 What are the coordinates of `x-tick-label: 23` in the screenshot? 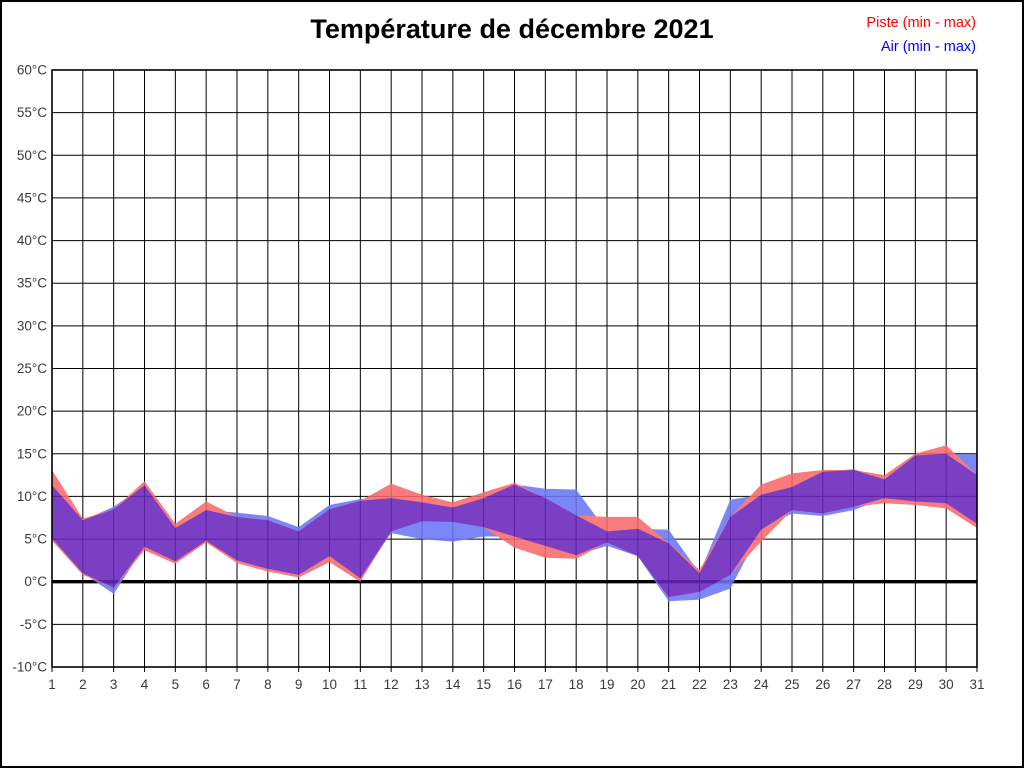 It's located at (730, 684).